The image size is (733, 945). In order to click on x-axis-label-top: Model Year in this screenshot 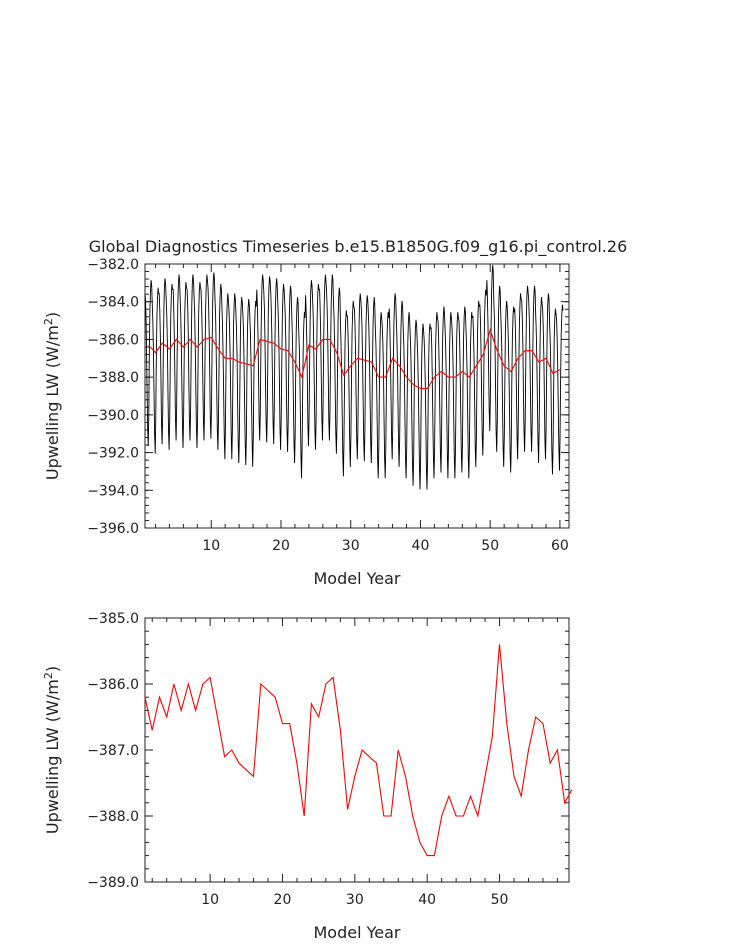, I will do `click(357, 578)`.